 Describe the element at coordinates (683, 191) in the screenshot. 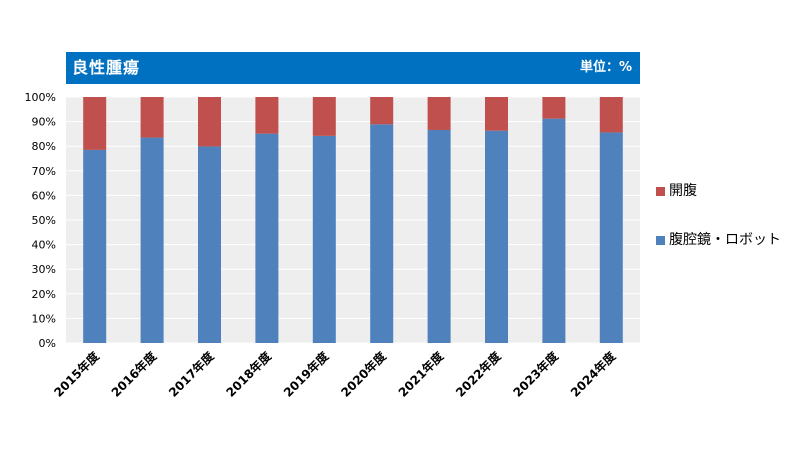

I see `legend-label: 開腹` at that location.